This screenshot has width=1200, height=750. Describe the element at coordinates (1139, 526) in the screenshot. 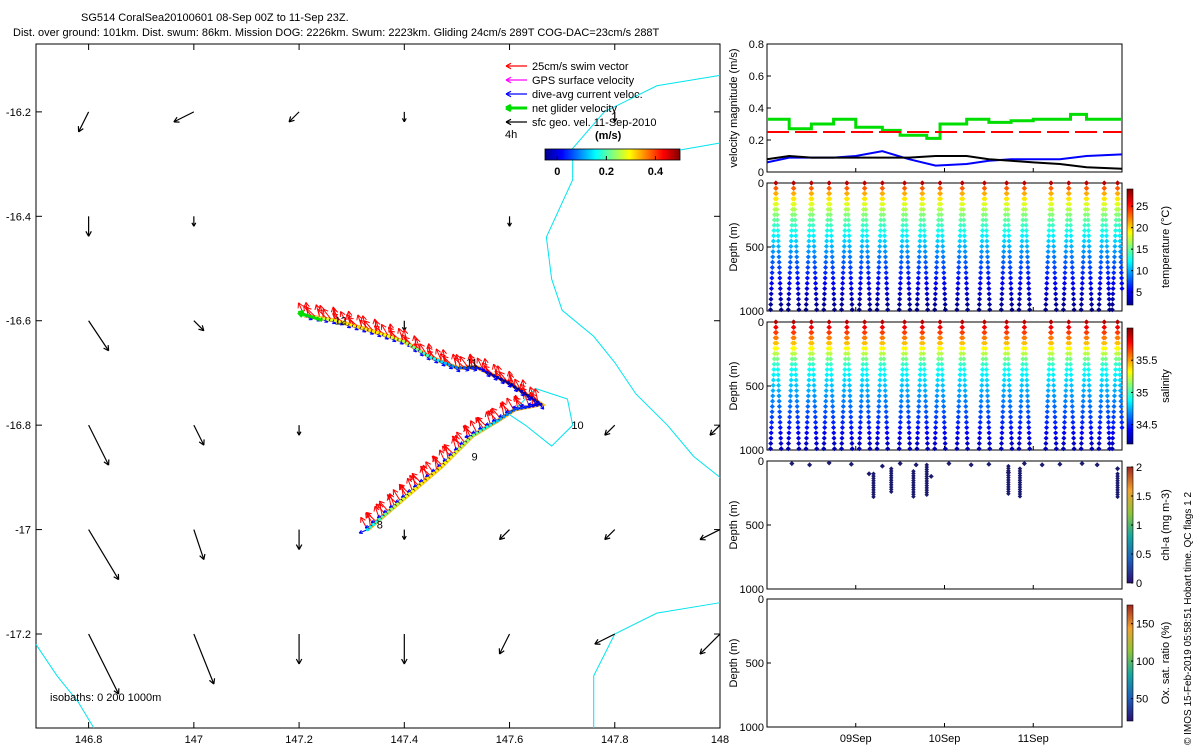

I see `colorbar-tick-label: 1` at that location.